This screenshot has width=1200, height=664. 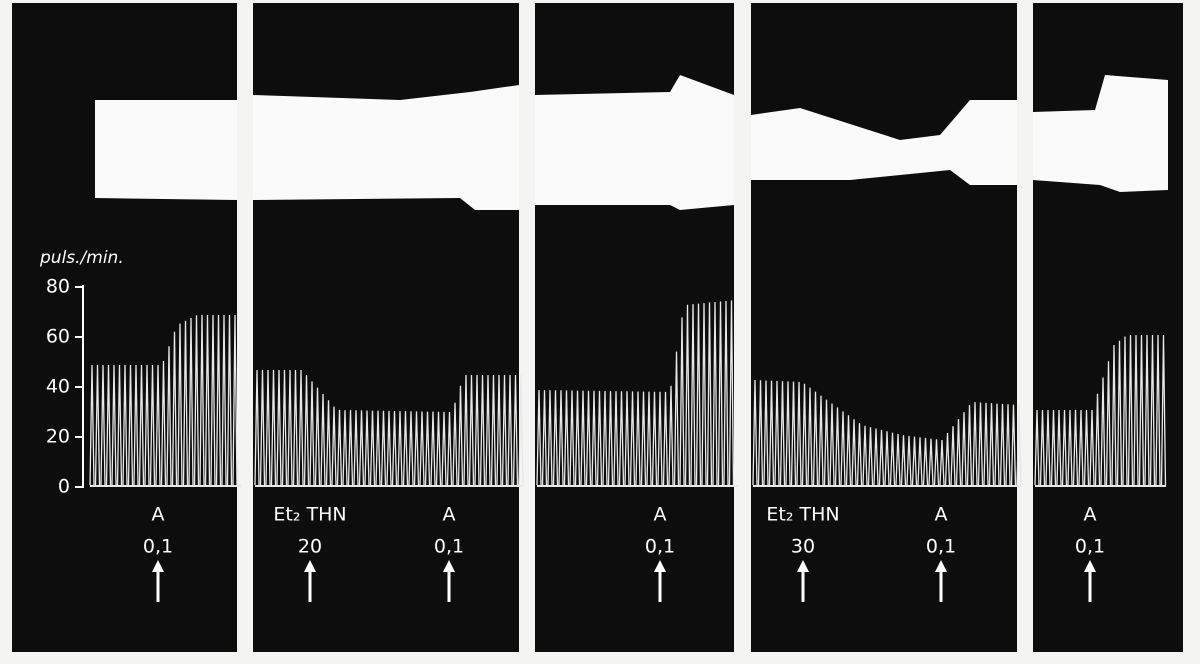 I want to click on y-tick-label: 20, so click(x=58, y=437).